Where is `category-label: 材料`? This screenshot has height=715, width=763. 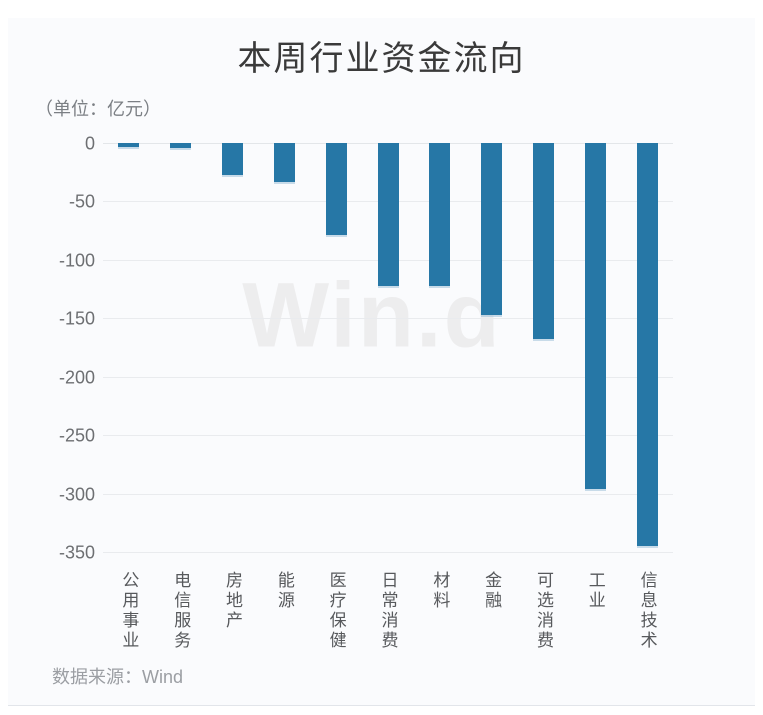
category-label: 材料 is located at coordinates (440, 591).